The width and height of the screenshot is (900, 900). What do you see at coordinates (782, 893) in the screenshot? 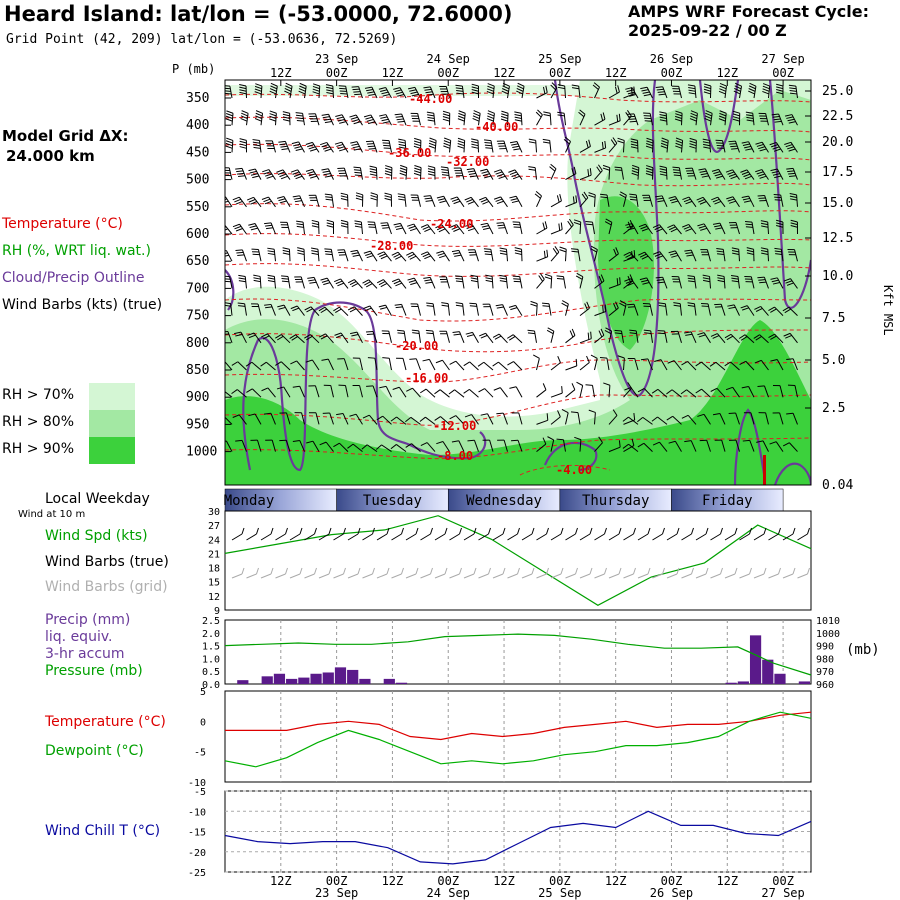
I see `bottom-date-label: 27 Sep` at bounding box center [782, 893].